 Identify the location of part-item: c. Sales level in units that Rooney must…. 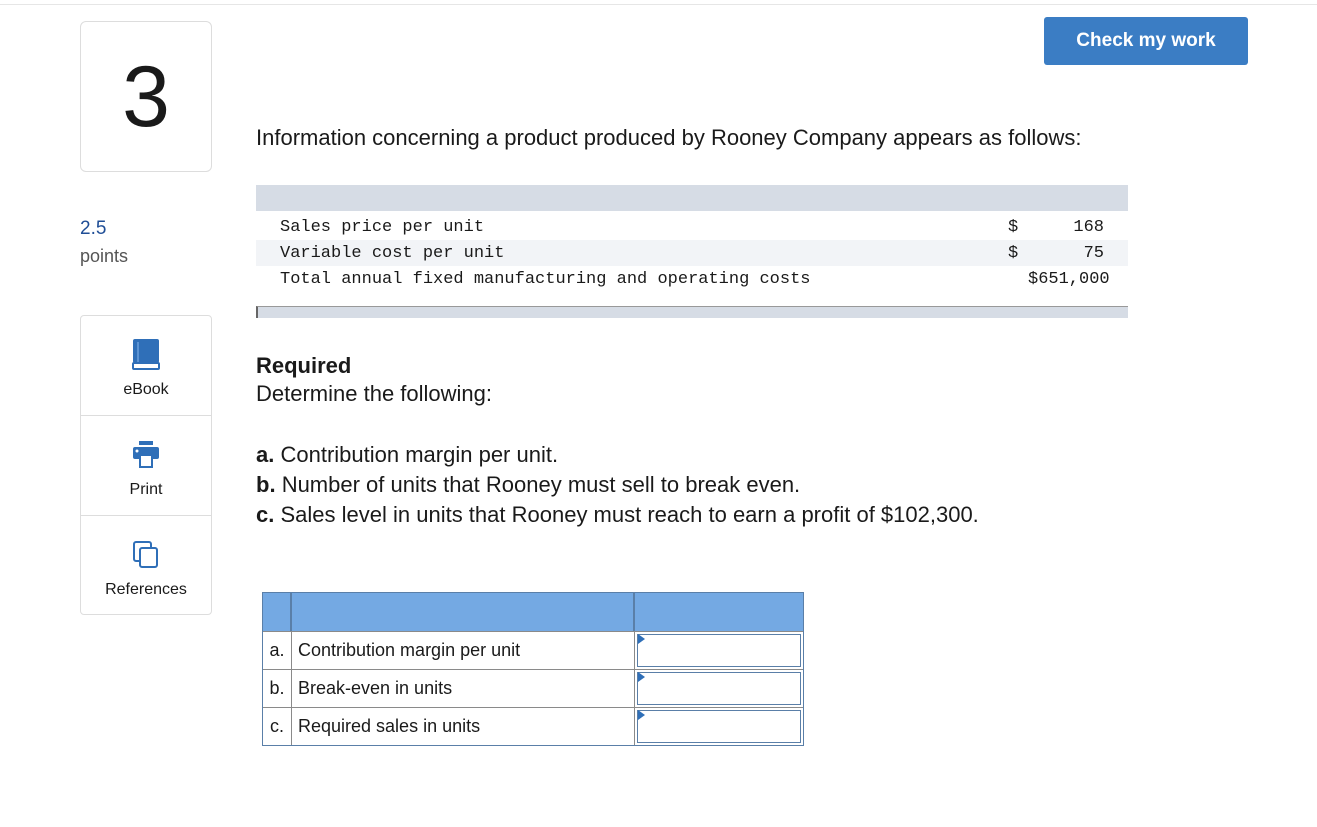
(617, 515).